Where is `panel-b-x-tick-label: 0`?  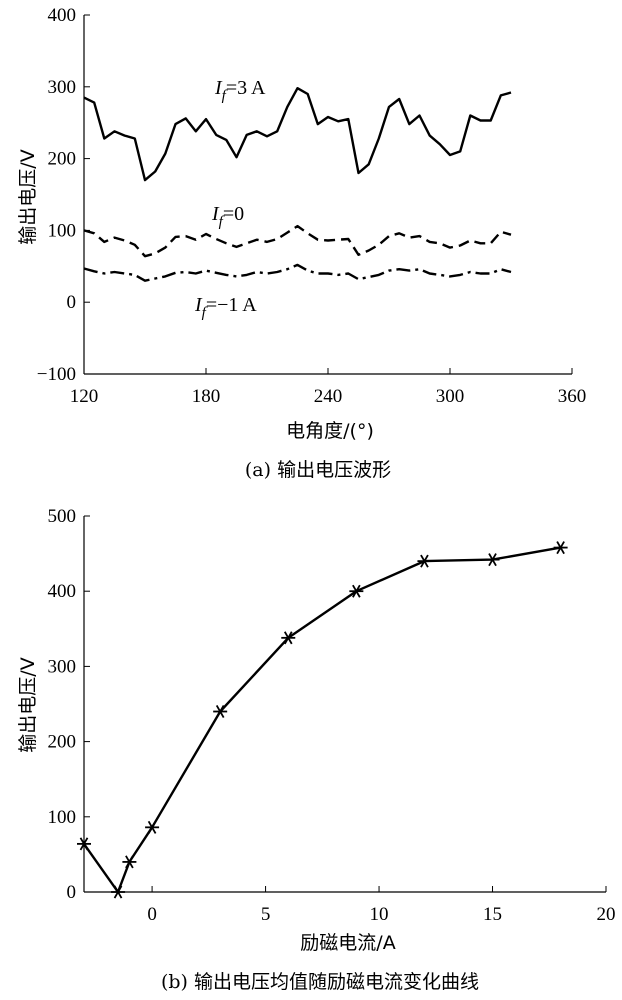 panel-b-x-tick-label: 0 is located at coordinates (152, 914).